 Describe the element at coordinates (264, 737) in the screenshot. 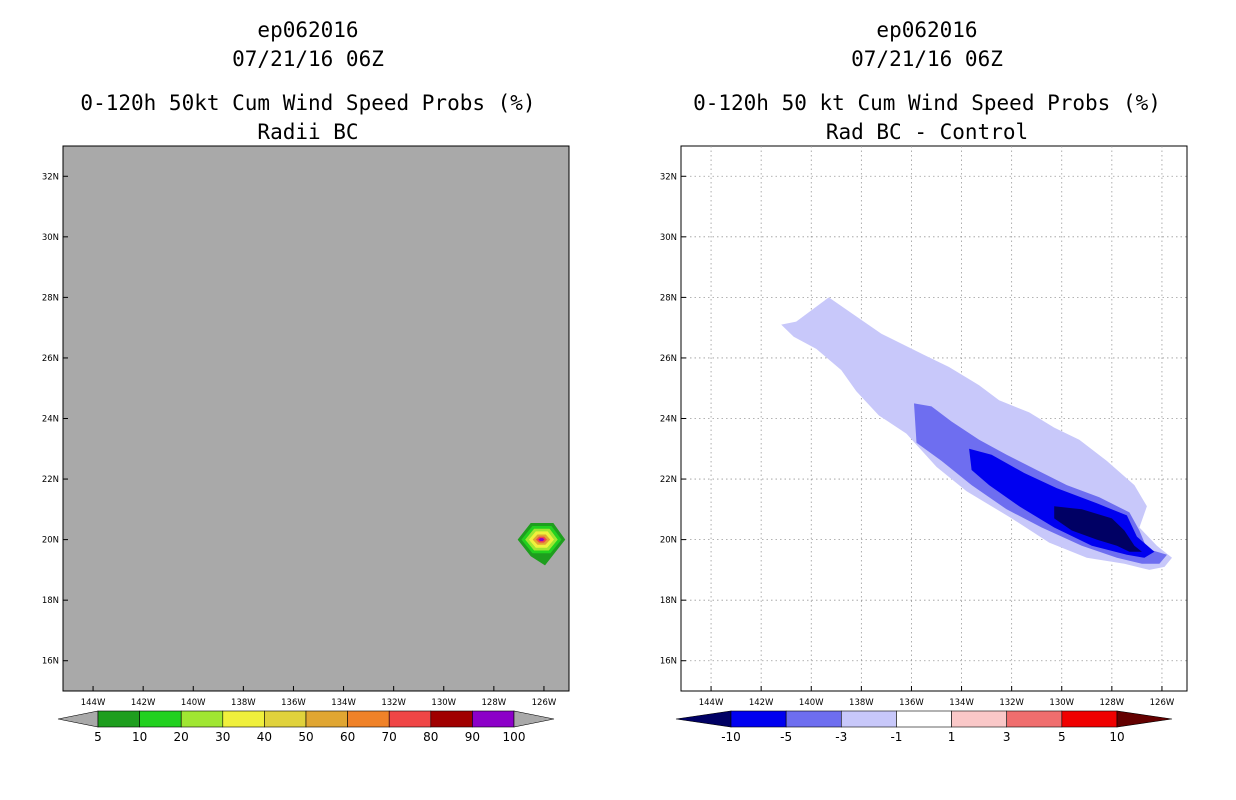

I see `left-colorbar-label-4: 40` at that location.